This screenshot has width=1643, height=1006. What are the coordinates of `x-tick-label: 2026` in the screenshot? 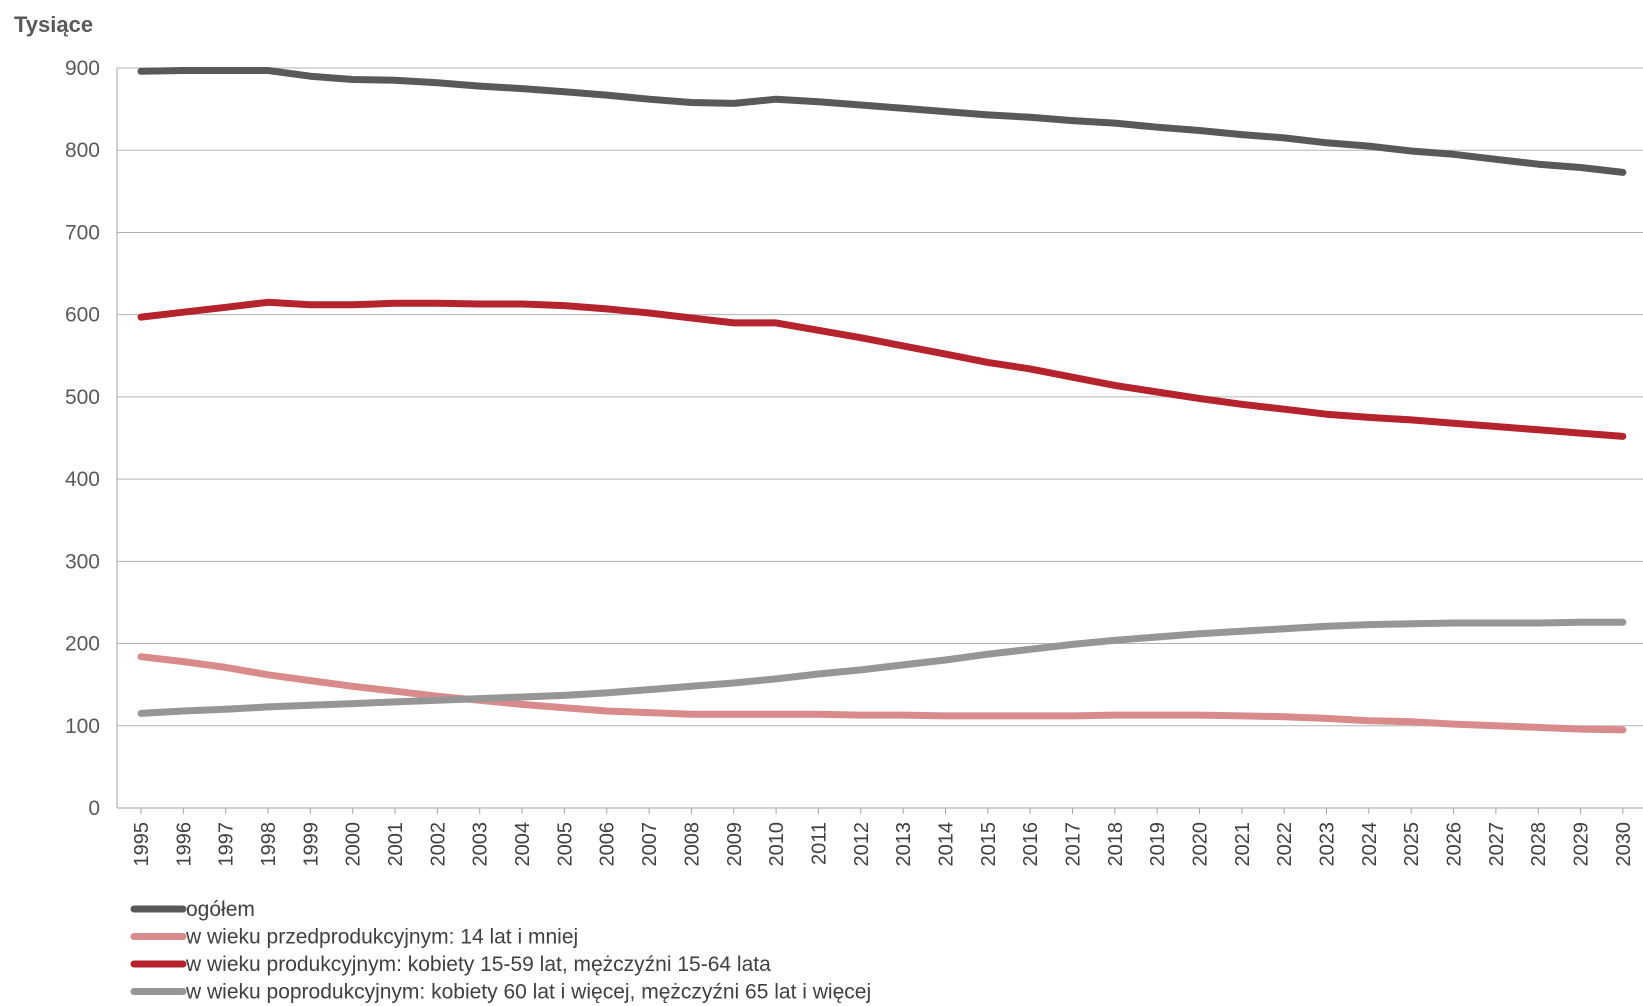 It's located at (1455, 844).